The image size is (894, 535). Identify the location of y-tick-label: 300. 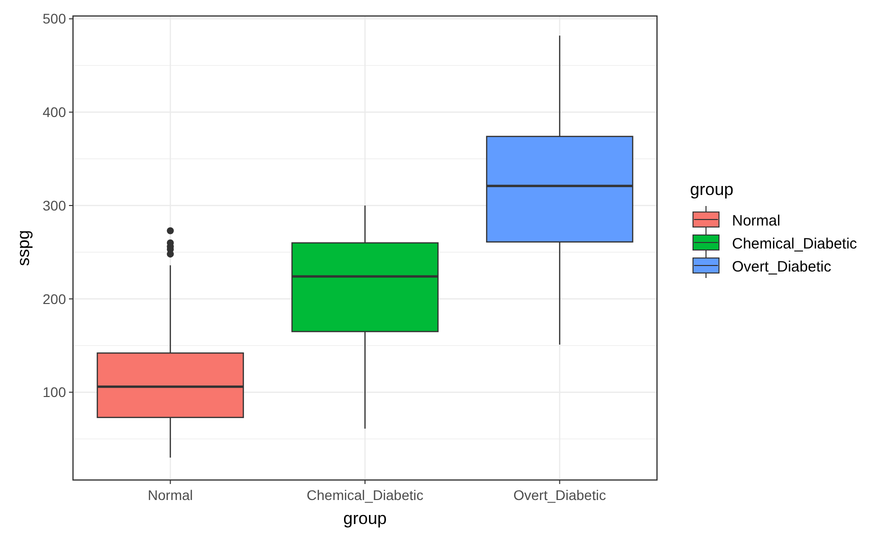
(54, 205).